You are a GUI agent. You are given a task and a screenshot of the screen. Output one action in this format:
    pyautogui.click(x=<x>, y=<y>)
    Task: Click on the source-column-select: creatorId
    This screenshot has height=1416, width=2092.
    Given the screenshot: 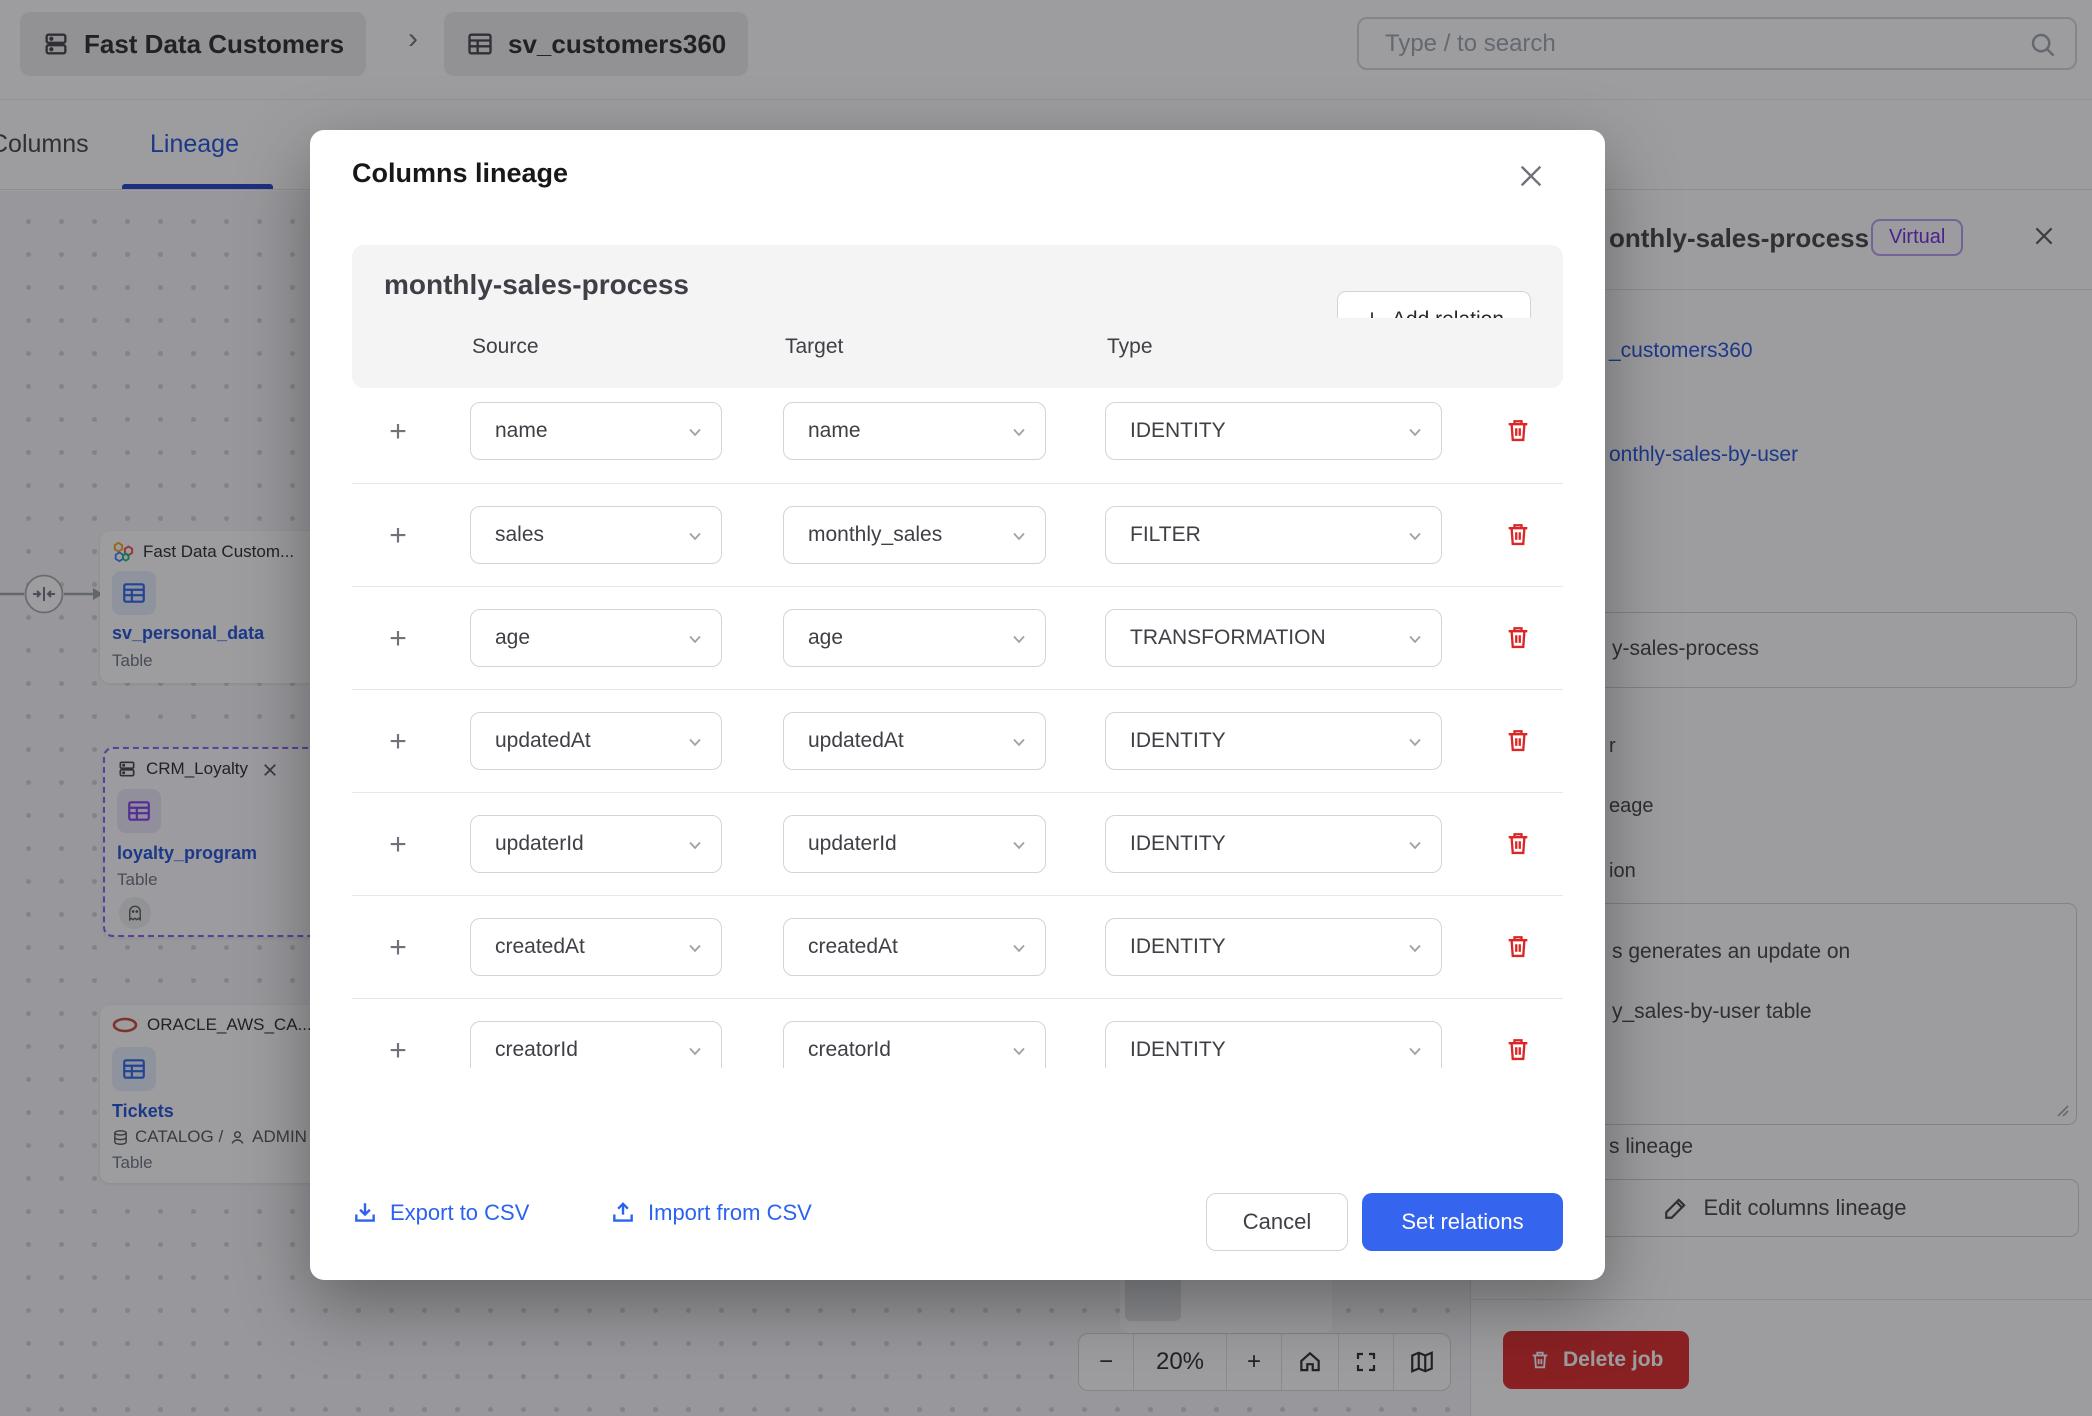 What is the action you would take?
    pyautogui.click(x=596, y=1044)
    